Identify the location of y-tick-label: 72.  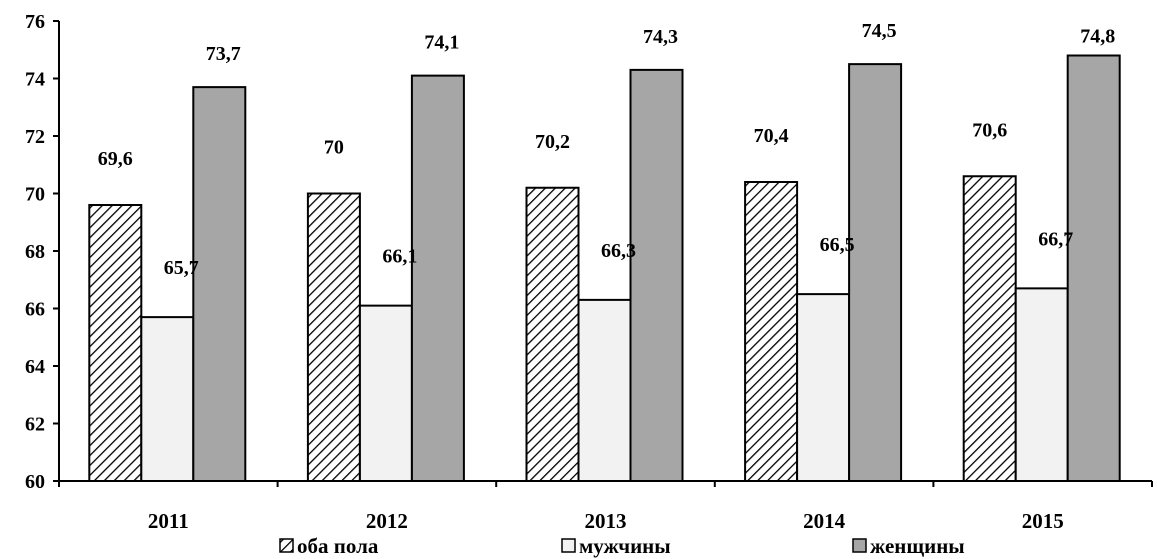
(35, 137).